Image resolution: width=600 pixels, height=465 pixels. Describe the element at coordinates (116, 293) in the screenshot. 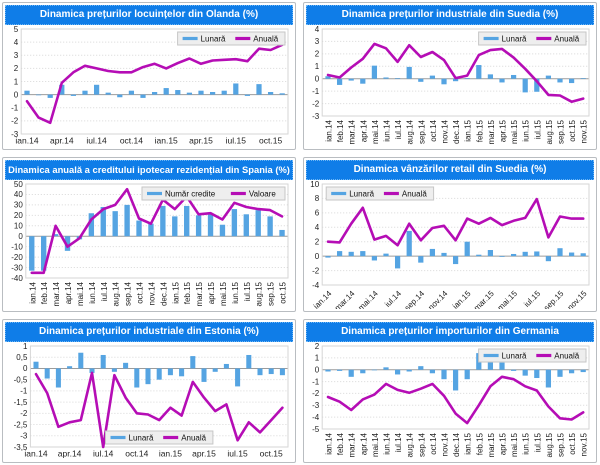

I see `svg-text: aug.14` at that location.